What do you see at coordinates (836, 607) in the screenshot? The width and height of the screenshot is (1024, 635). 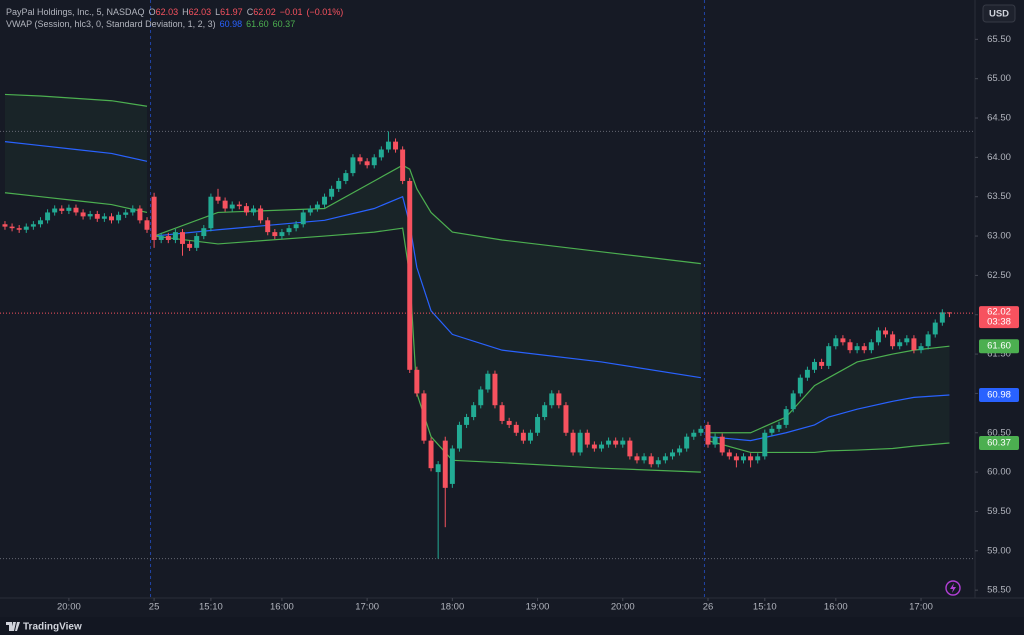 I see `x-tick-label: 16:00` at bounding box center [836, 607].